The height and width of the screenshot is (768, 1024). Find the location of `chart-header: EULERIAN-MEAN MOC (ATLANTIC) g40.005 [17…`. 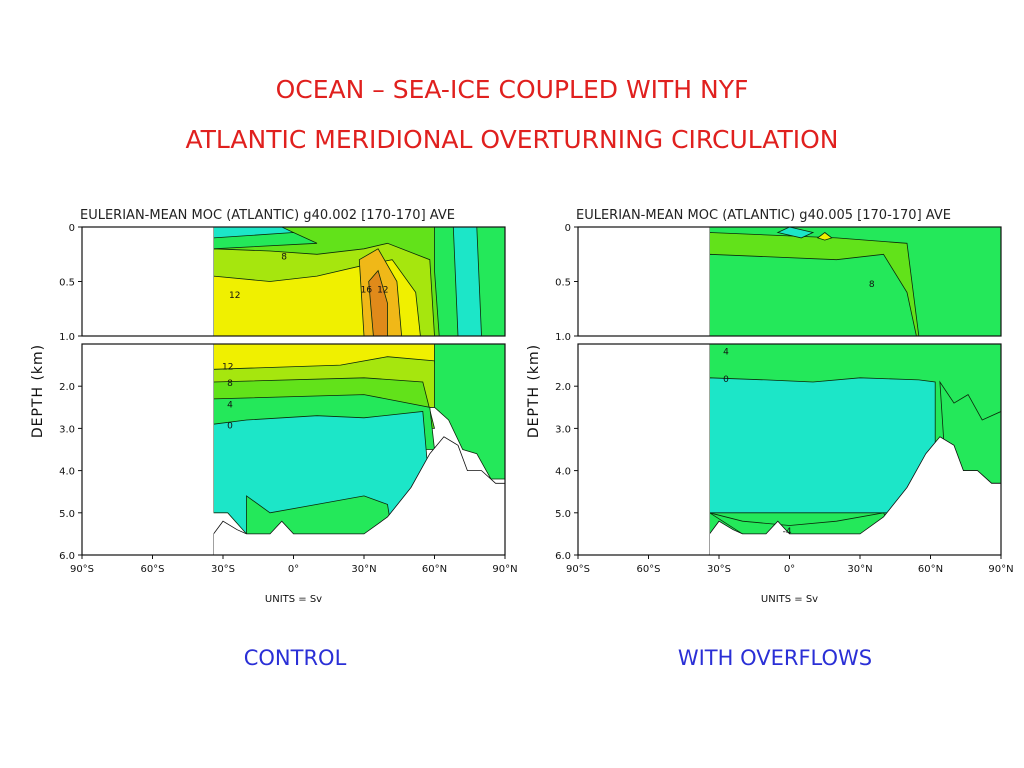

chart-header: EULERIAN-MEAN MOC (ATLANTIC) g40.005 [17… is located at coordinates (763, 215).